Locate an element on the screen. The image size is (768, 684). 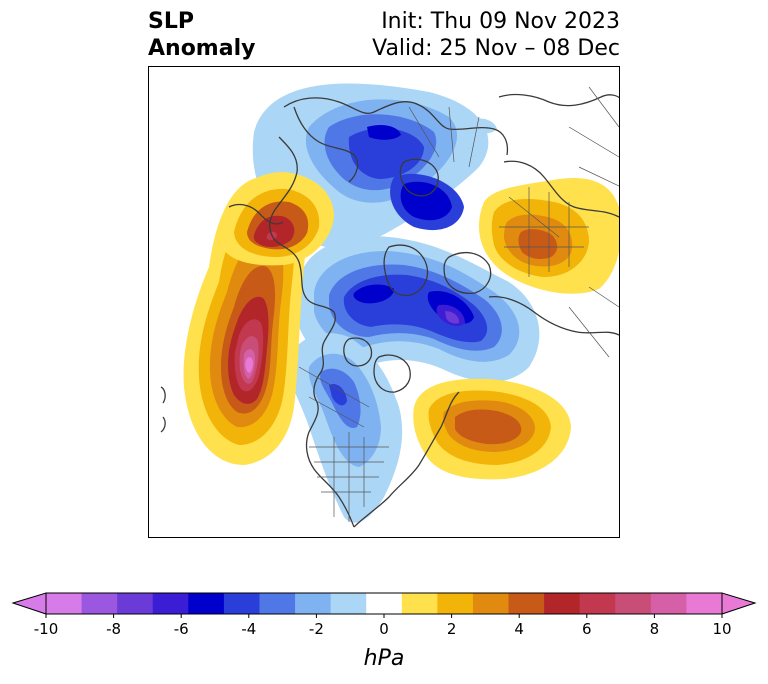
colorbar-unit: hPa is located at coordinates (384, 658).